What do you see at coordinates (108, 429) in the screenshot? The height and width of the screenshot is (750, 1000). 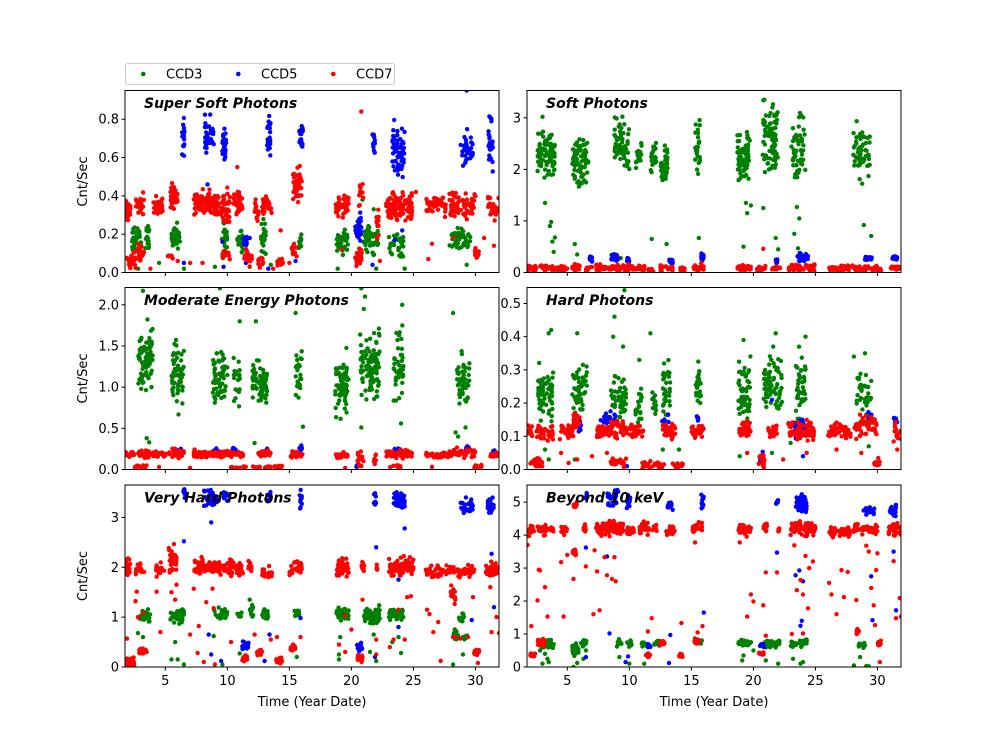 I see `y-tick-label: 0.5` at bounding box center [108, 429].